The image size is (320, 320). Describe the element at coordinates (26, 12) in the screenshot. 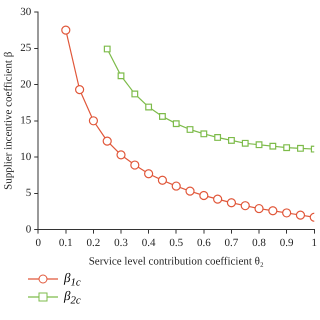

I see `y-tick-label: 30` at that location.